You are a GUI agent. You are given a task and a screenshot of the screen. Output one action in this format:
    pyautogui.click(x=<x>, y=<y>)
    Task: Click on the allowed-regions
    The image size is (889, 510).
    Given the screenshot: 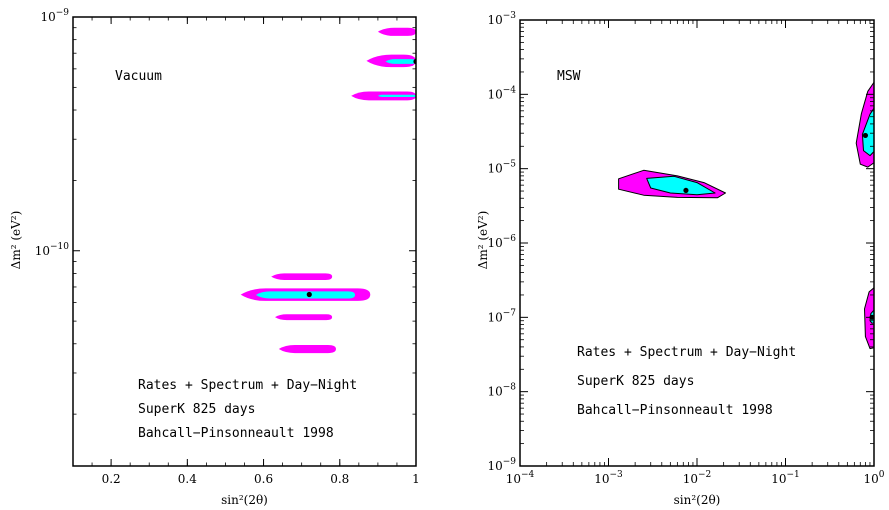 What is the action you would take?
    pyautogui.click(x=328, y=190)
    